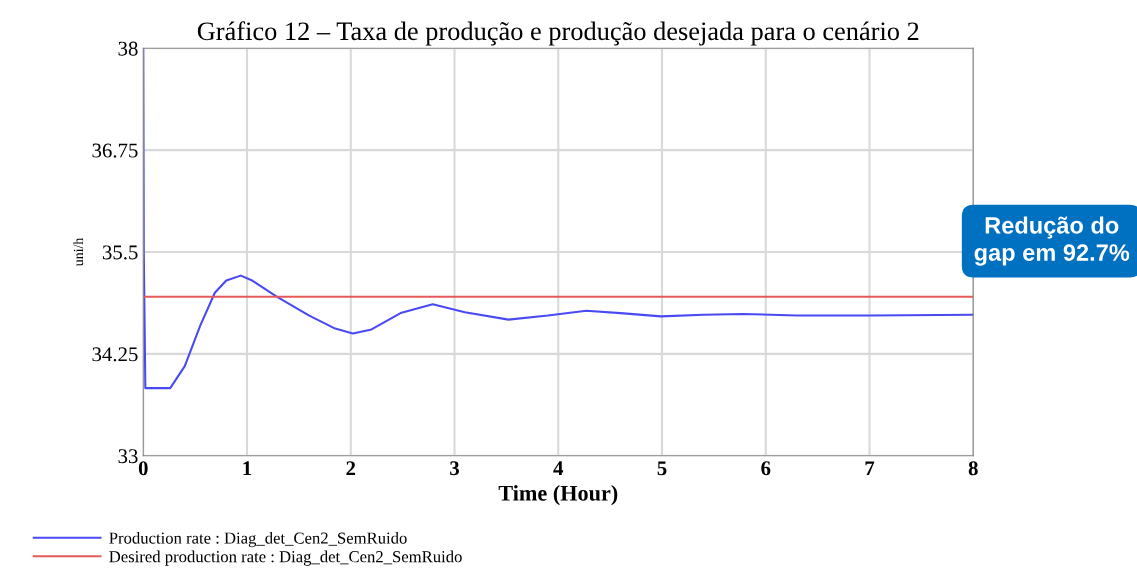 The image size is (1137, 574). Describe the element at coordinates (766, 468) in the screenshot. I see `x-tick-label: 6` at that location.